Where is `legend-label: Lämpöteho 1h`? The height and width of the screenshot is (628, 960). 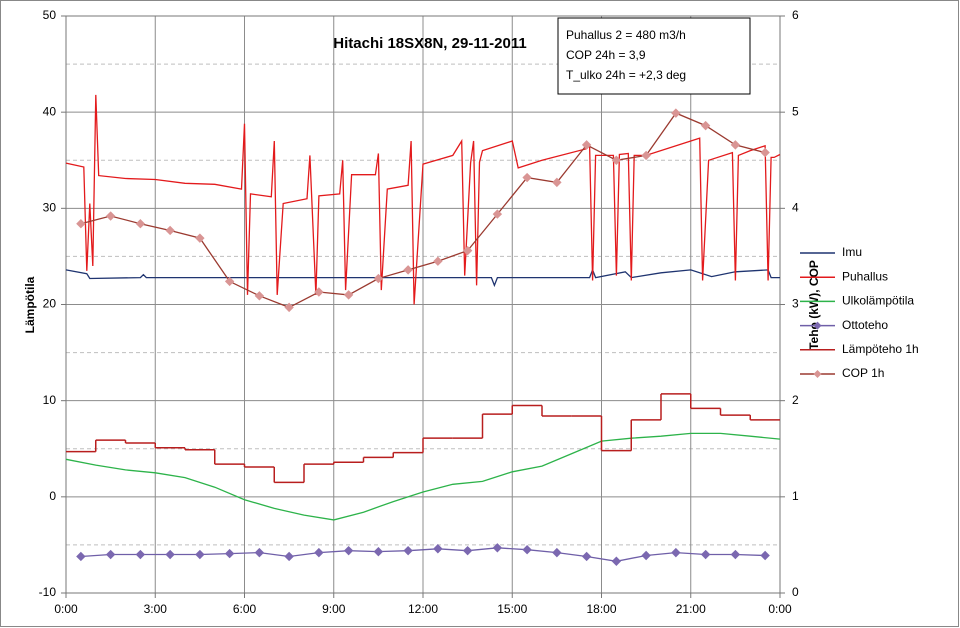 legend-label: Lämpöteho 1h is located at coordinates (880, 349).